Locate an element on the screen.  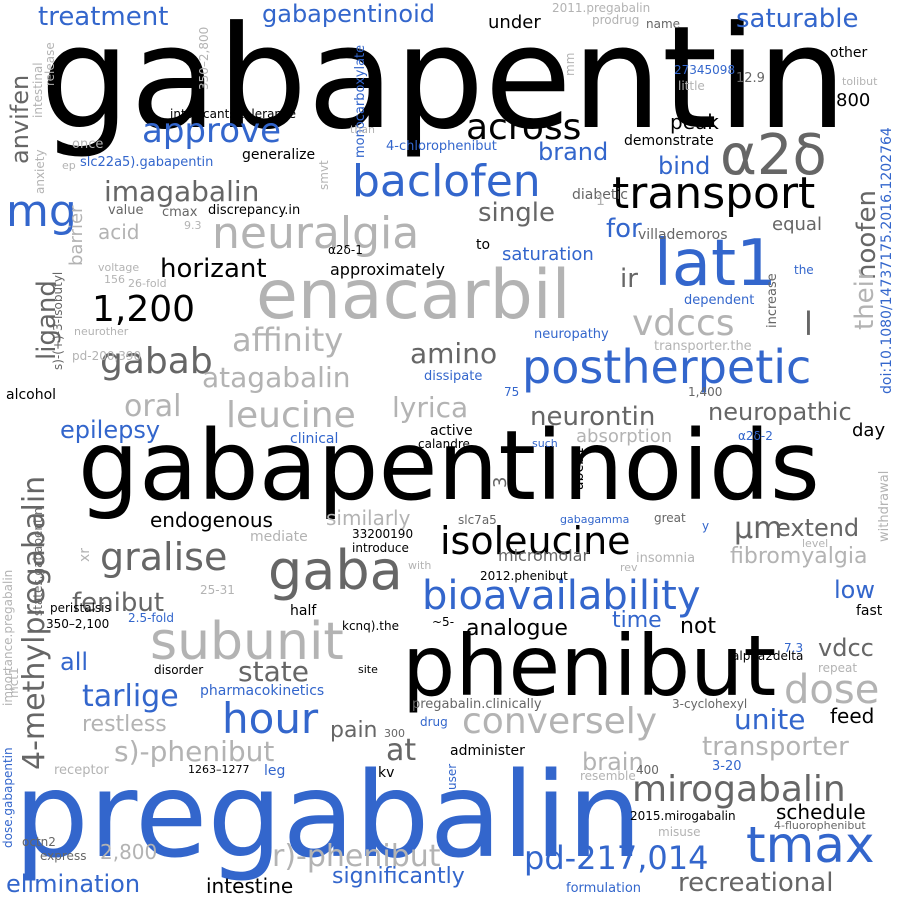
word-introduce: introduce is located at coordinates (380, 548).